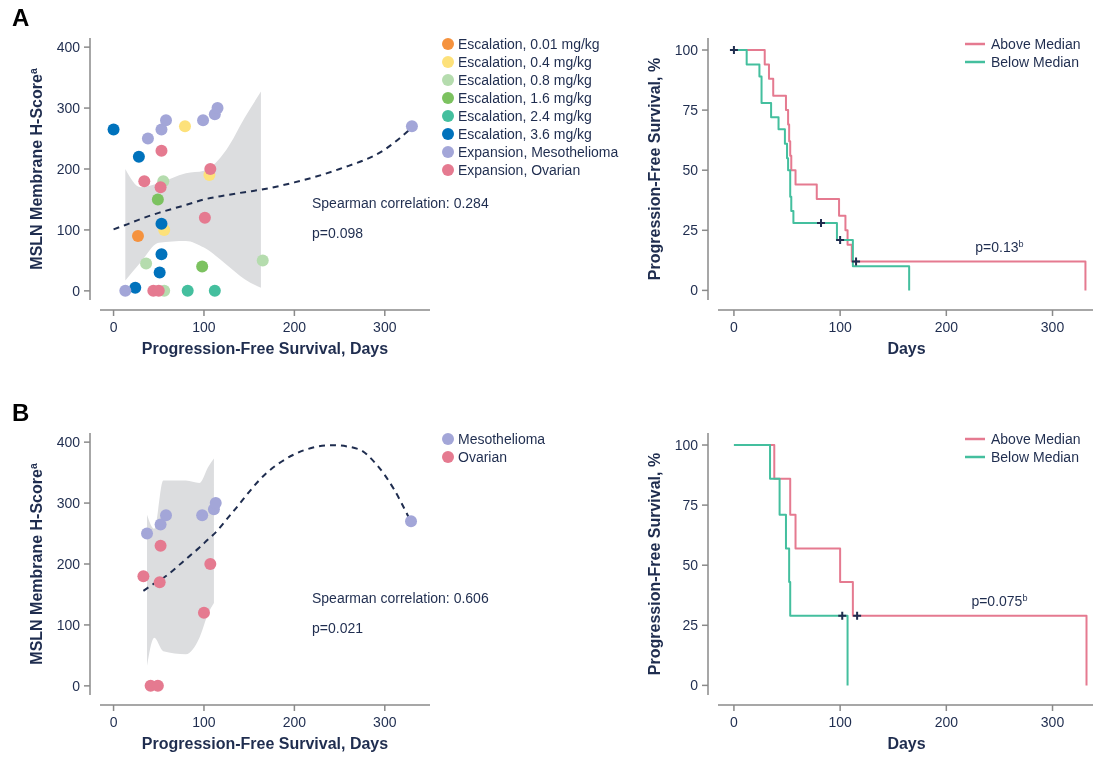 Image resolution: width=1101 pixels, height=769 pixels. Describe the element at coordinates (400, 598) in the screenshot. I see `annotation: Spearman correlation: 0.606` at that location.